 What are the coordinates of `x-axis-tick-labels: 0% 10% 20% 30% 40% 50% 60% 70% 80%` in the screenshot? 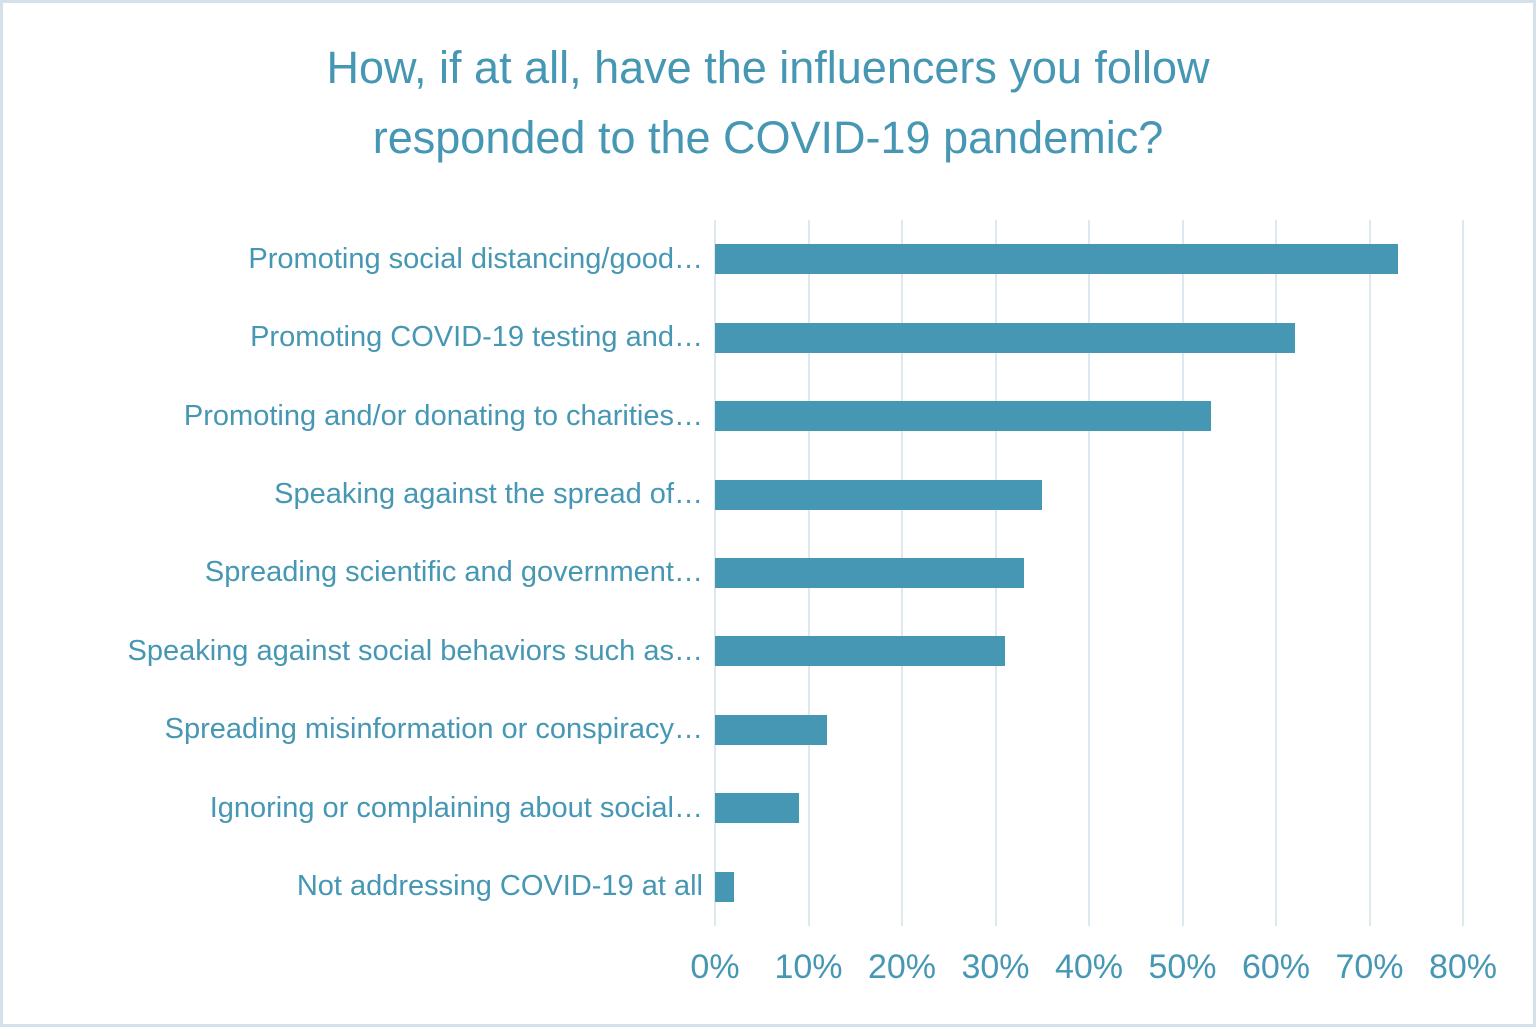 It's located at (1093, 978).